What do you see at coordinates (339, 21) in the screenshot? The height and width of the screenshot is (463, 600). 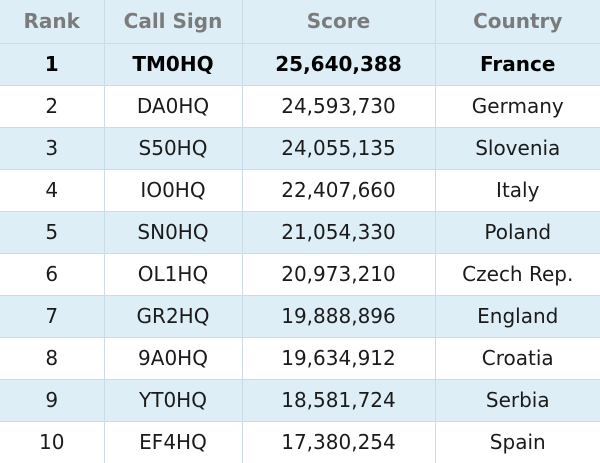 I see `header-score: Score` at bounding box center [339, 21].